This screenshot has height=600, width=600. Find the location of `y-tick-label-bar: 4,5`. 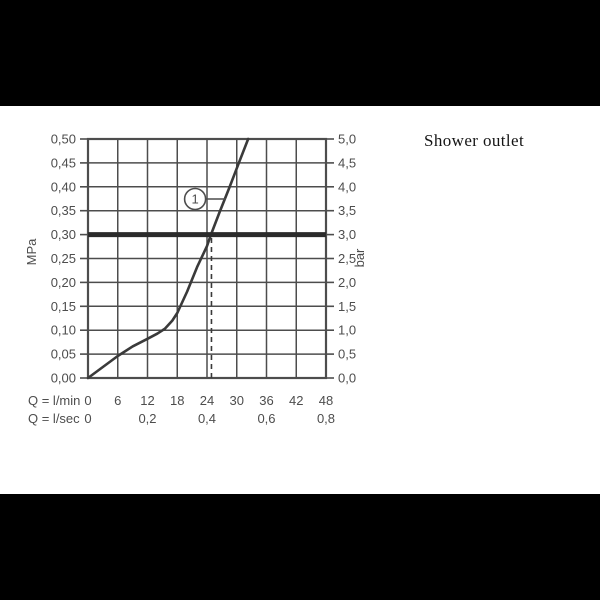

y-tick-label-bar: 4,5 is located at coordinates (347, 162).